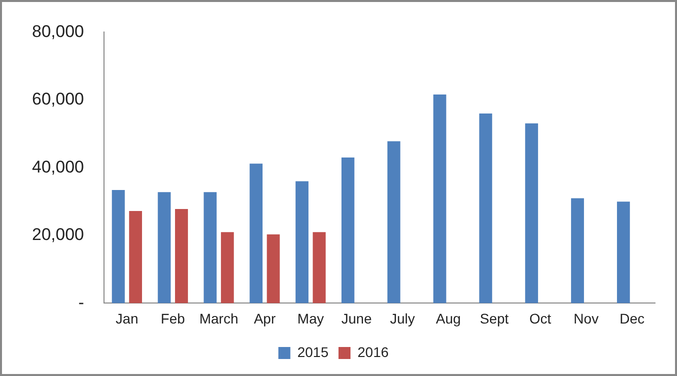  I want to click on x-tick-label: Aug, so click(448, 318).